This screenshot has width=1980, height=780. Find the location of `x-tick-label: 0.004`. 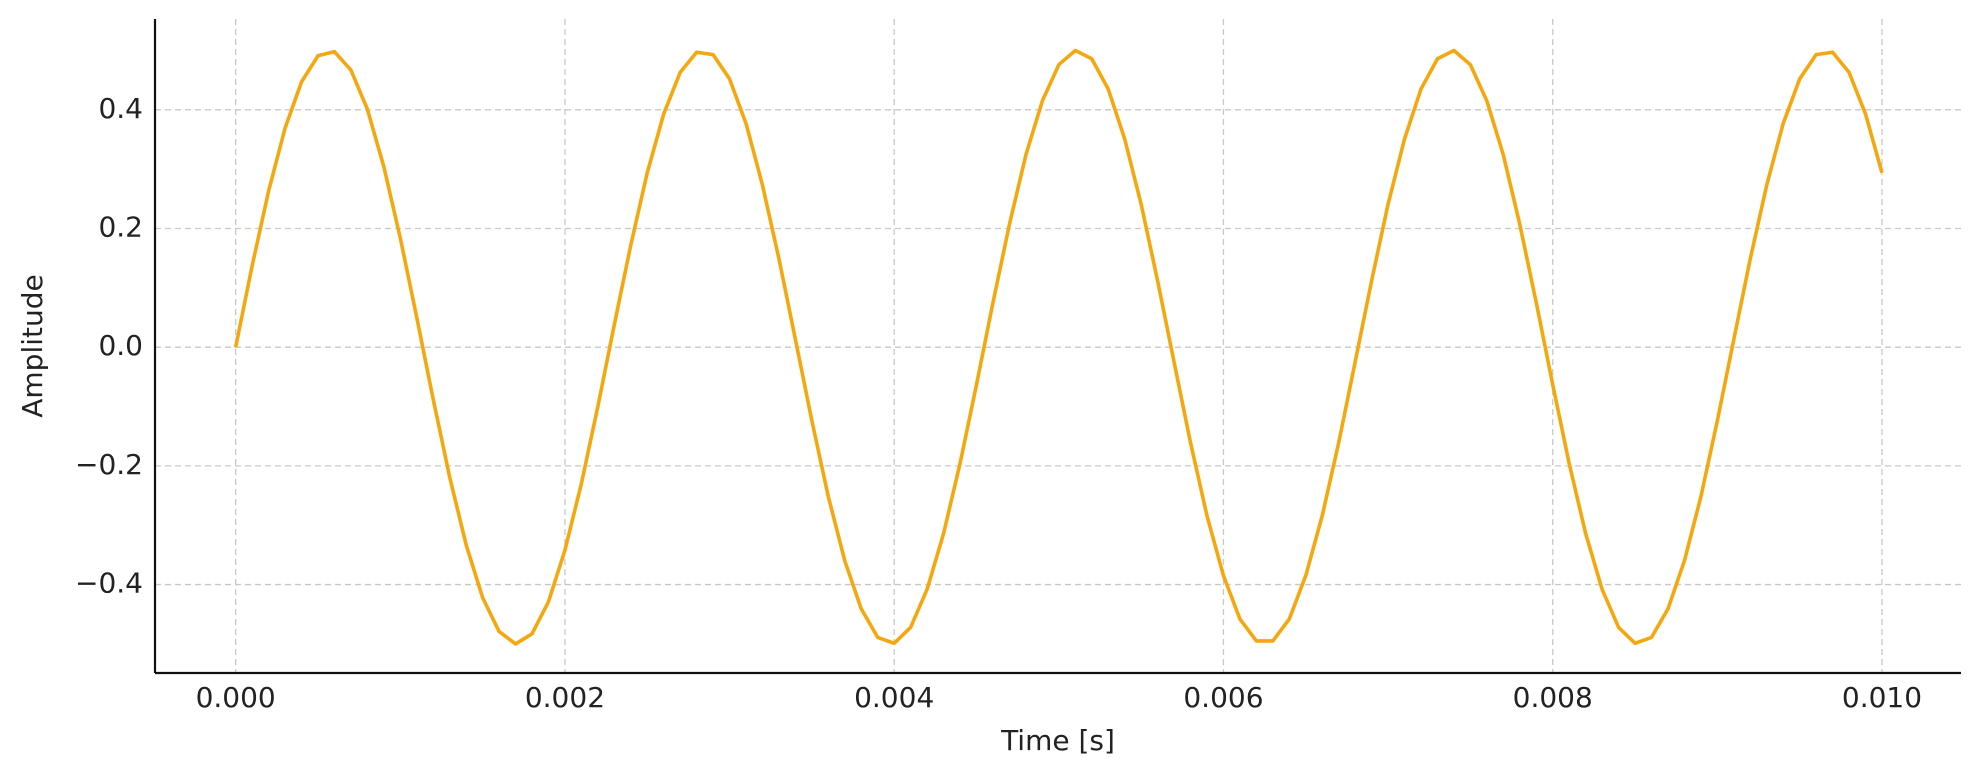

x-tick-label: 0.004 is located at coordinates (894, 697).